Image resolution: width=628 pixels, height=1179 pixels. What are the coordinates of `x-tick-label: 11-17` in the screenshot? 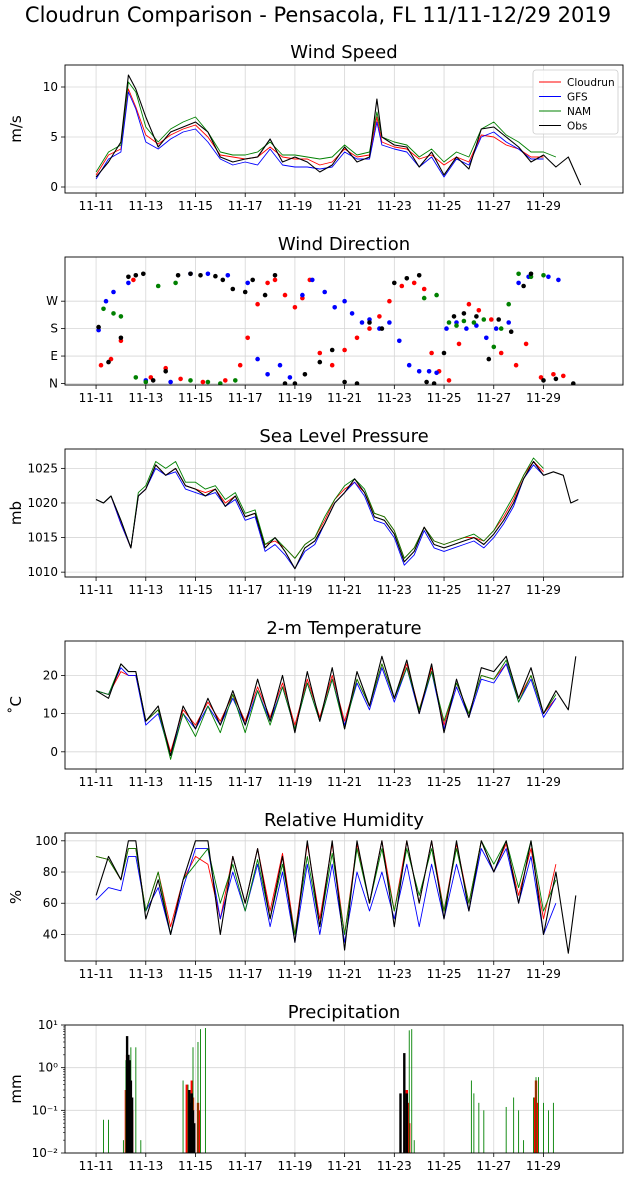 It's located at (245, 398).